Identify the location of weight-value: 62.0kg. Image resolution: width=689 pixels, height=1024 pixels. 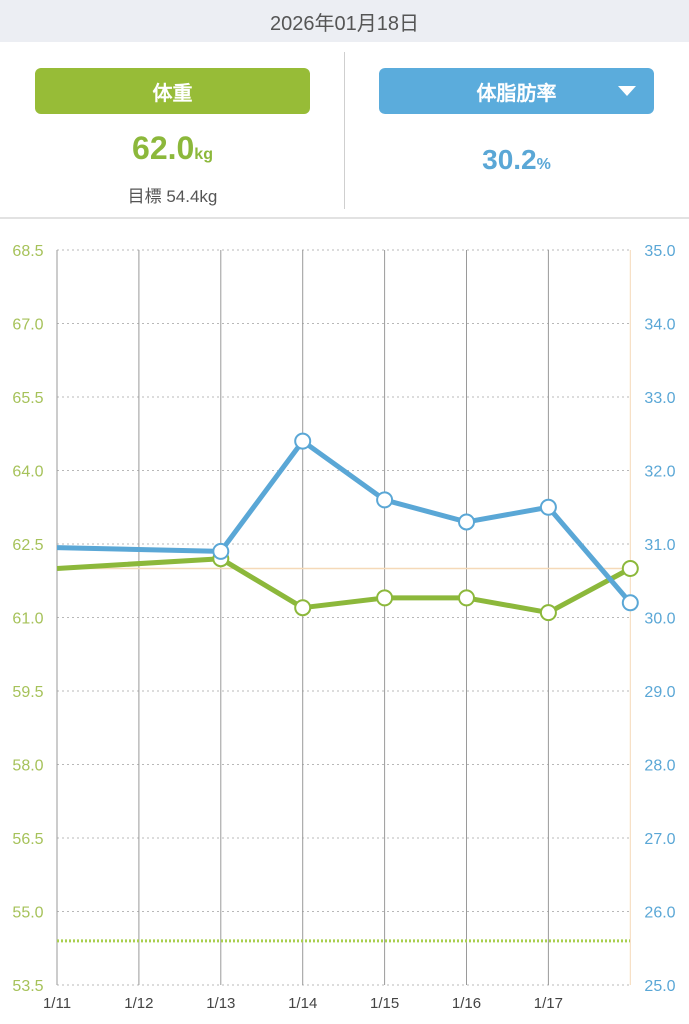
(172, 148).